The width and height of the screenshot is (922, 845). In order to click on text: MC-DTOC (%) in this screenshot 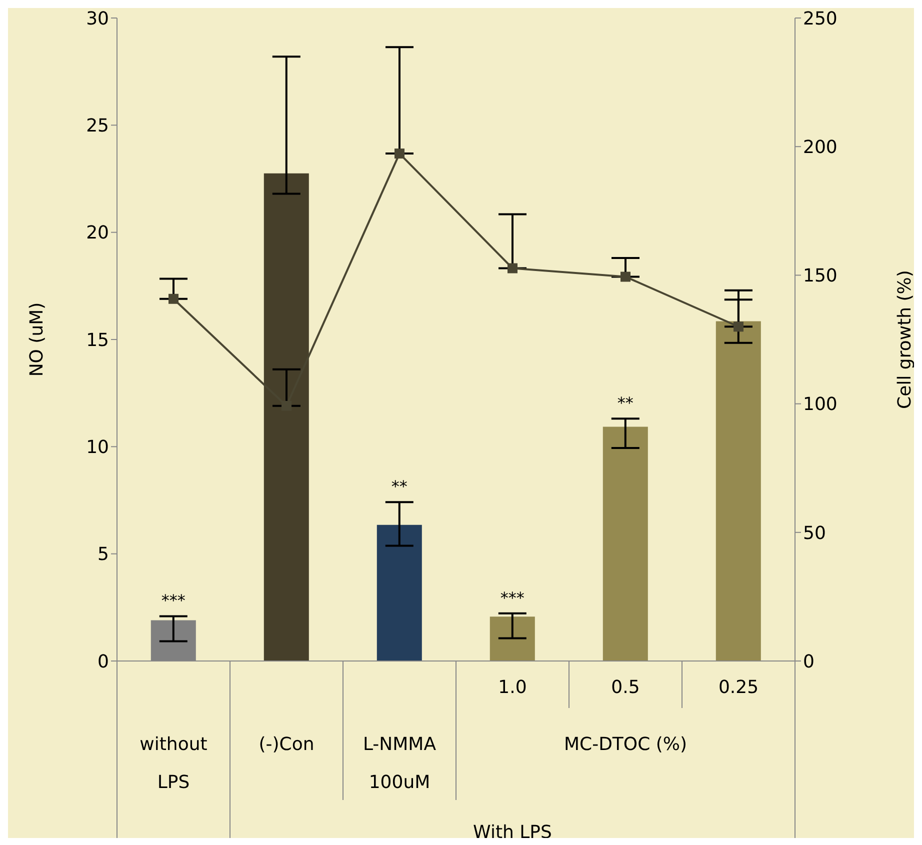, I will do `click(626, 744)`.